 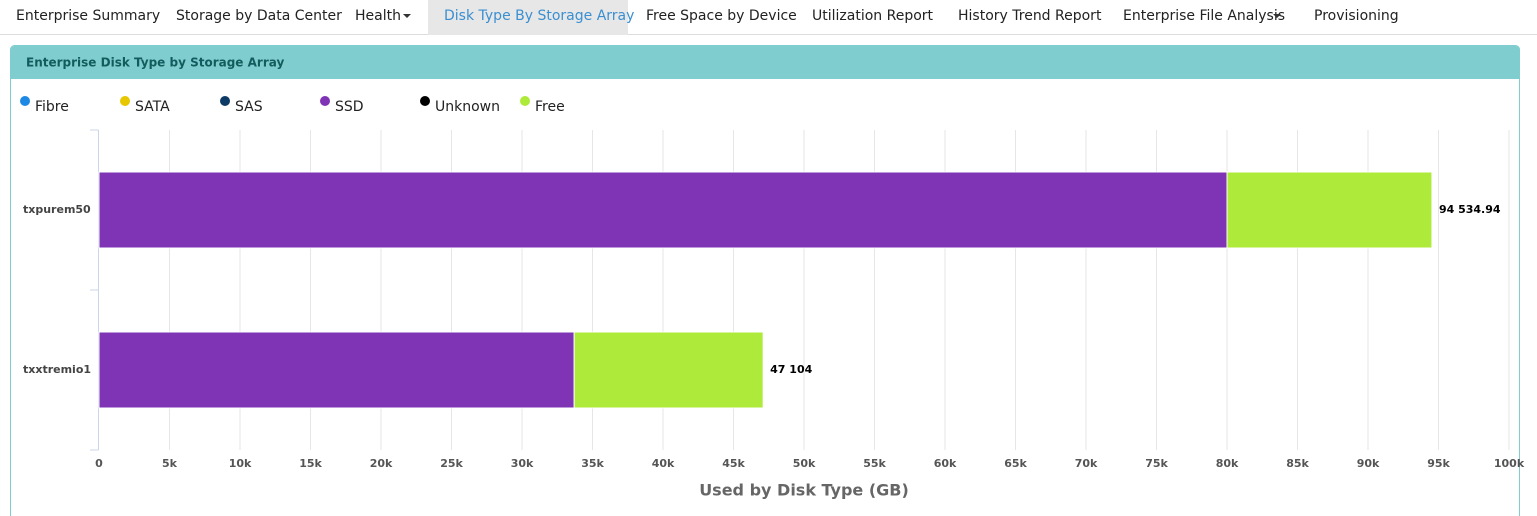 I want to click on legend-label: Free, so click(x=550, y=107).